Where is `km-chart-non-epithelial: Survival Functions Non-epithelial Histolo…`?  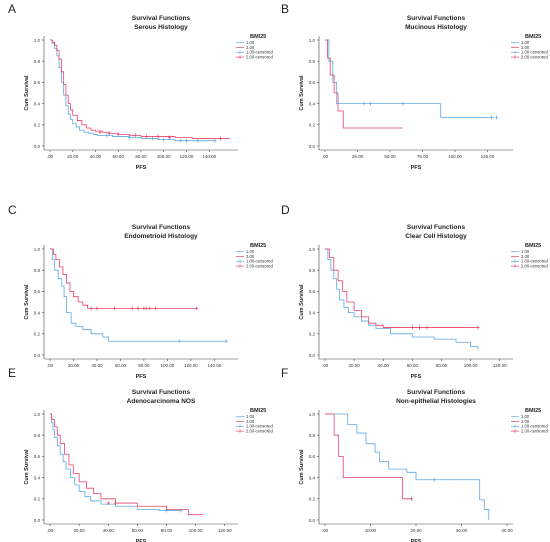
km-chart-non-epithelial: Survival Functions Non-epithelial Histolo… is located at coordinates (423, 465).